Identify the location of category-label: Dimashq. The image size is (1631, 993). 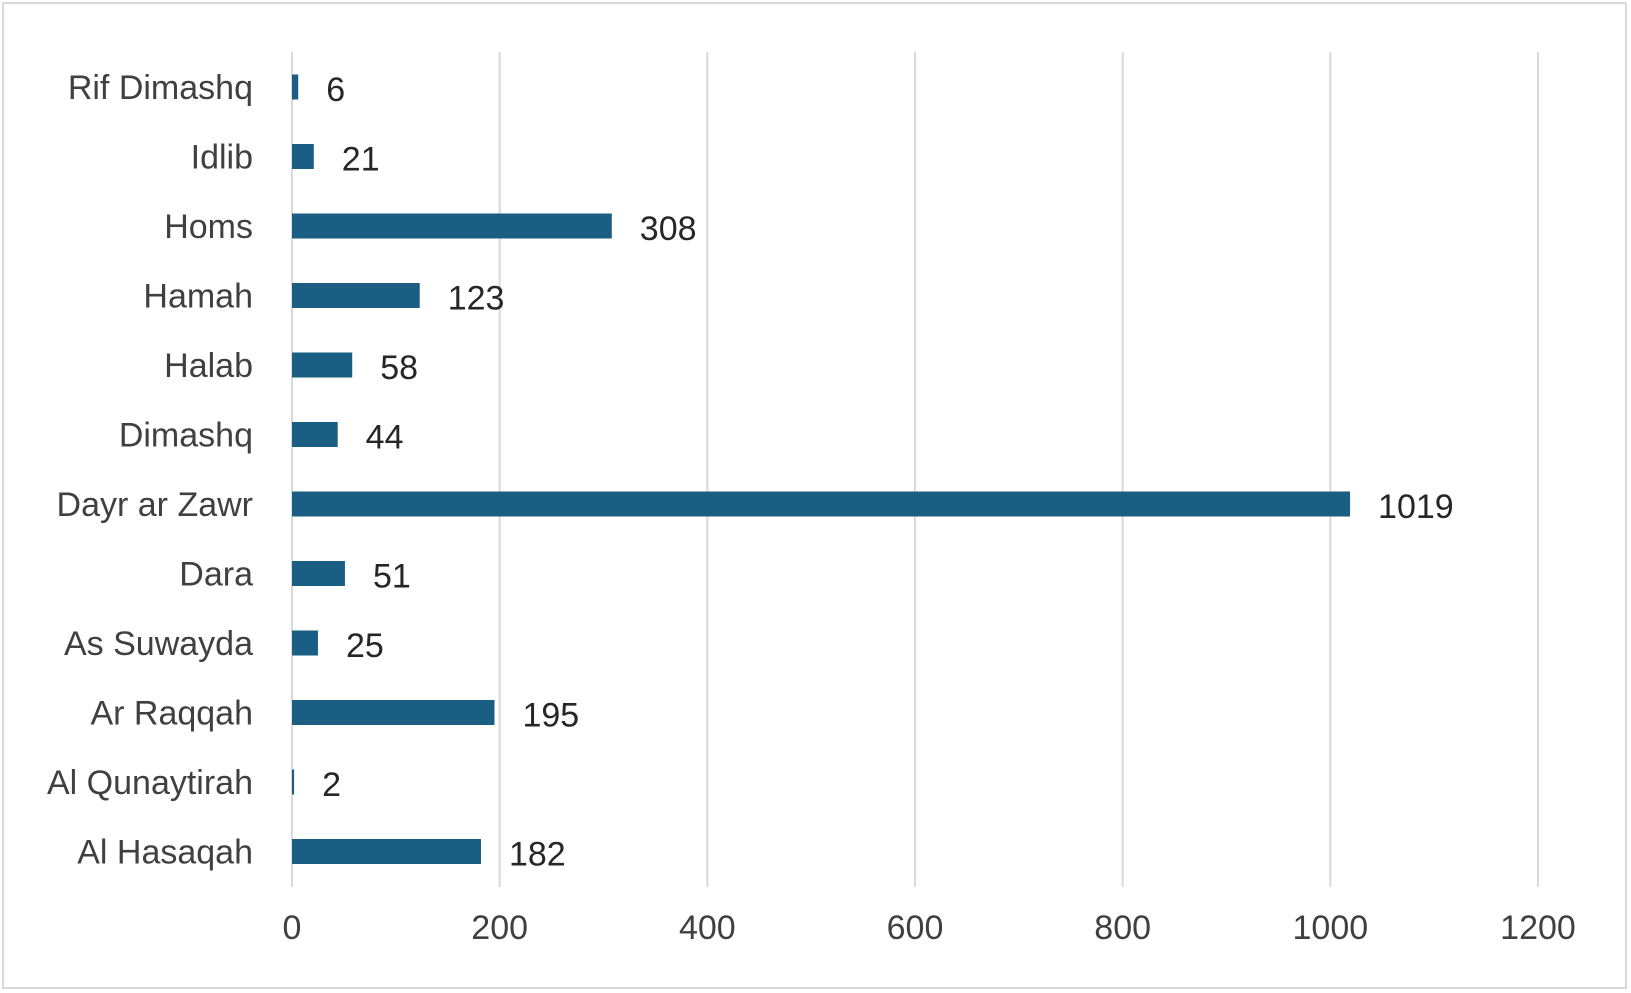
(186, 436).